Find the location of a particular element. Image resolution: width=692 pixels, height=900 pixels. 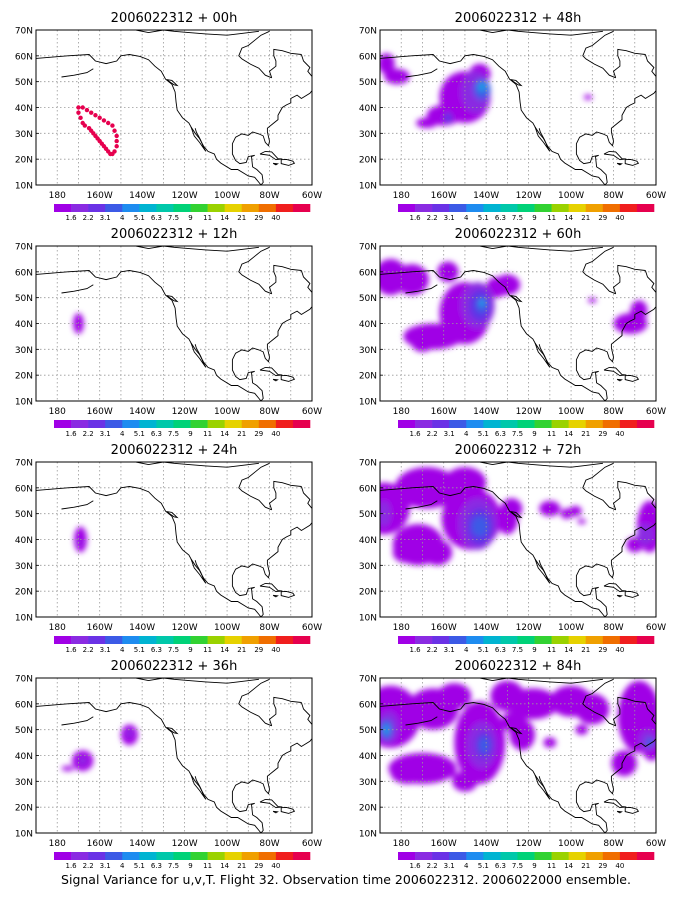

grid-lines is located at coordinates (174, 107).